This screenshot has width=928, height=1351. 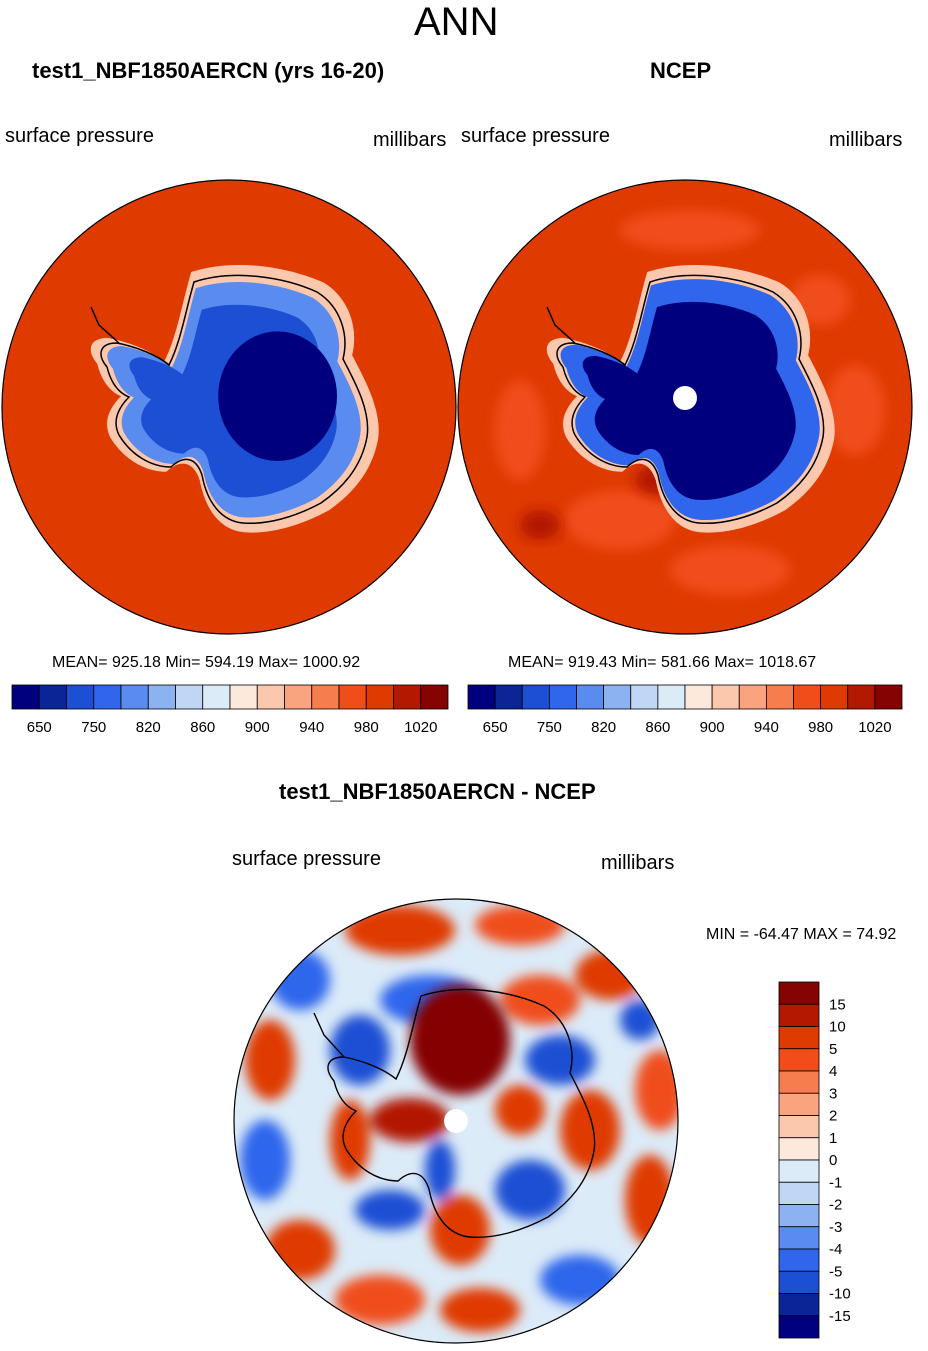 What do you see at coordinates (311, 727) in the screenshot?
I see `model-colorbar-tick-label: 940` at bounding box center [311, 727].